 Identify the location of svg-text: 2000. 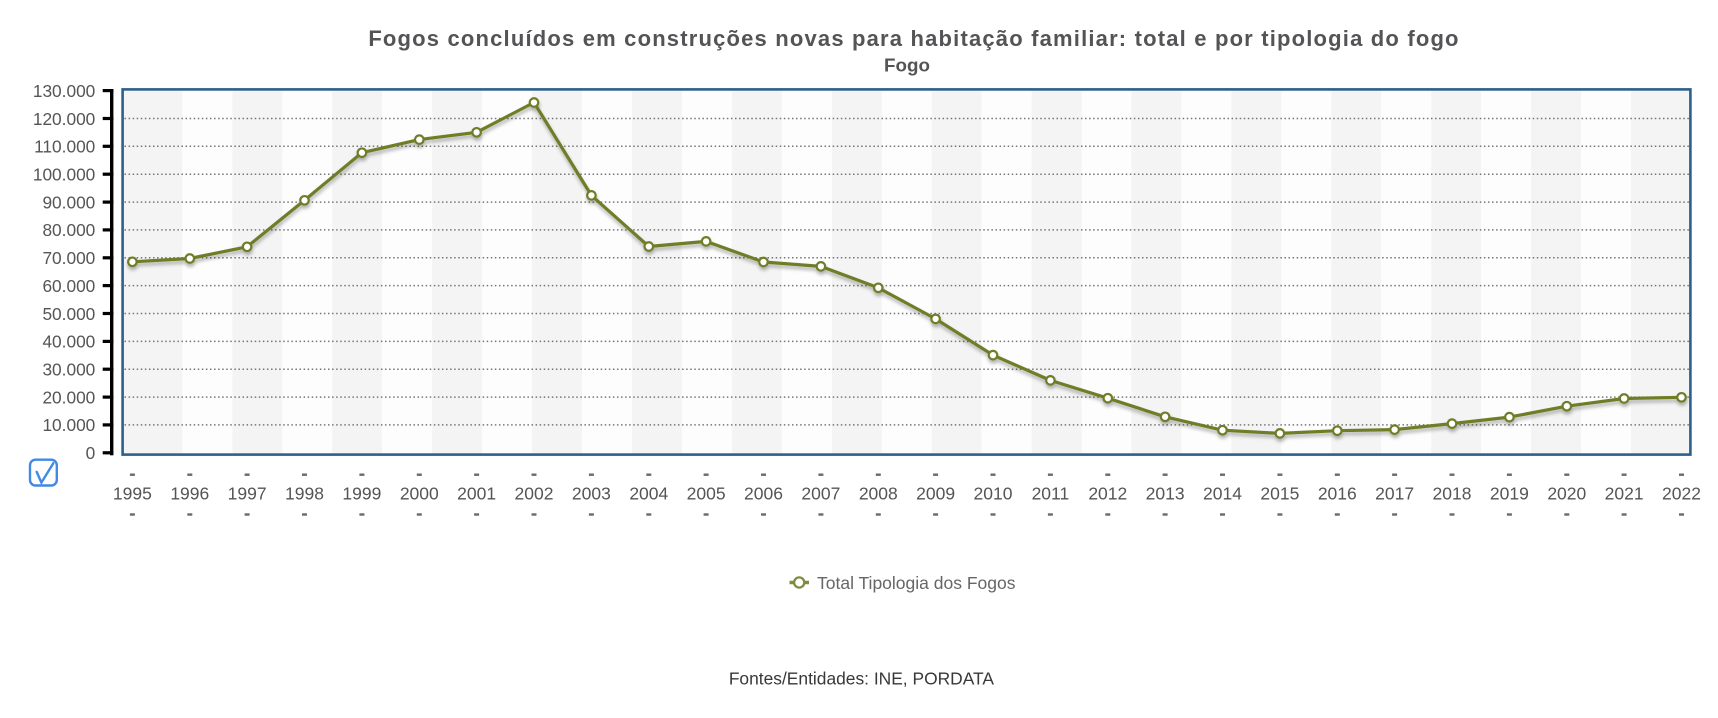
(419, 494).